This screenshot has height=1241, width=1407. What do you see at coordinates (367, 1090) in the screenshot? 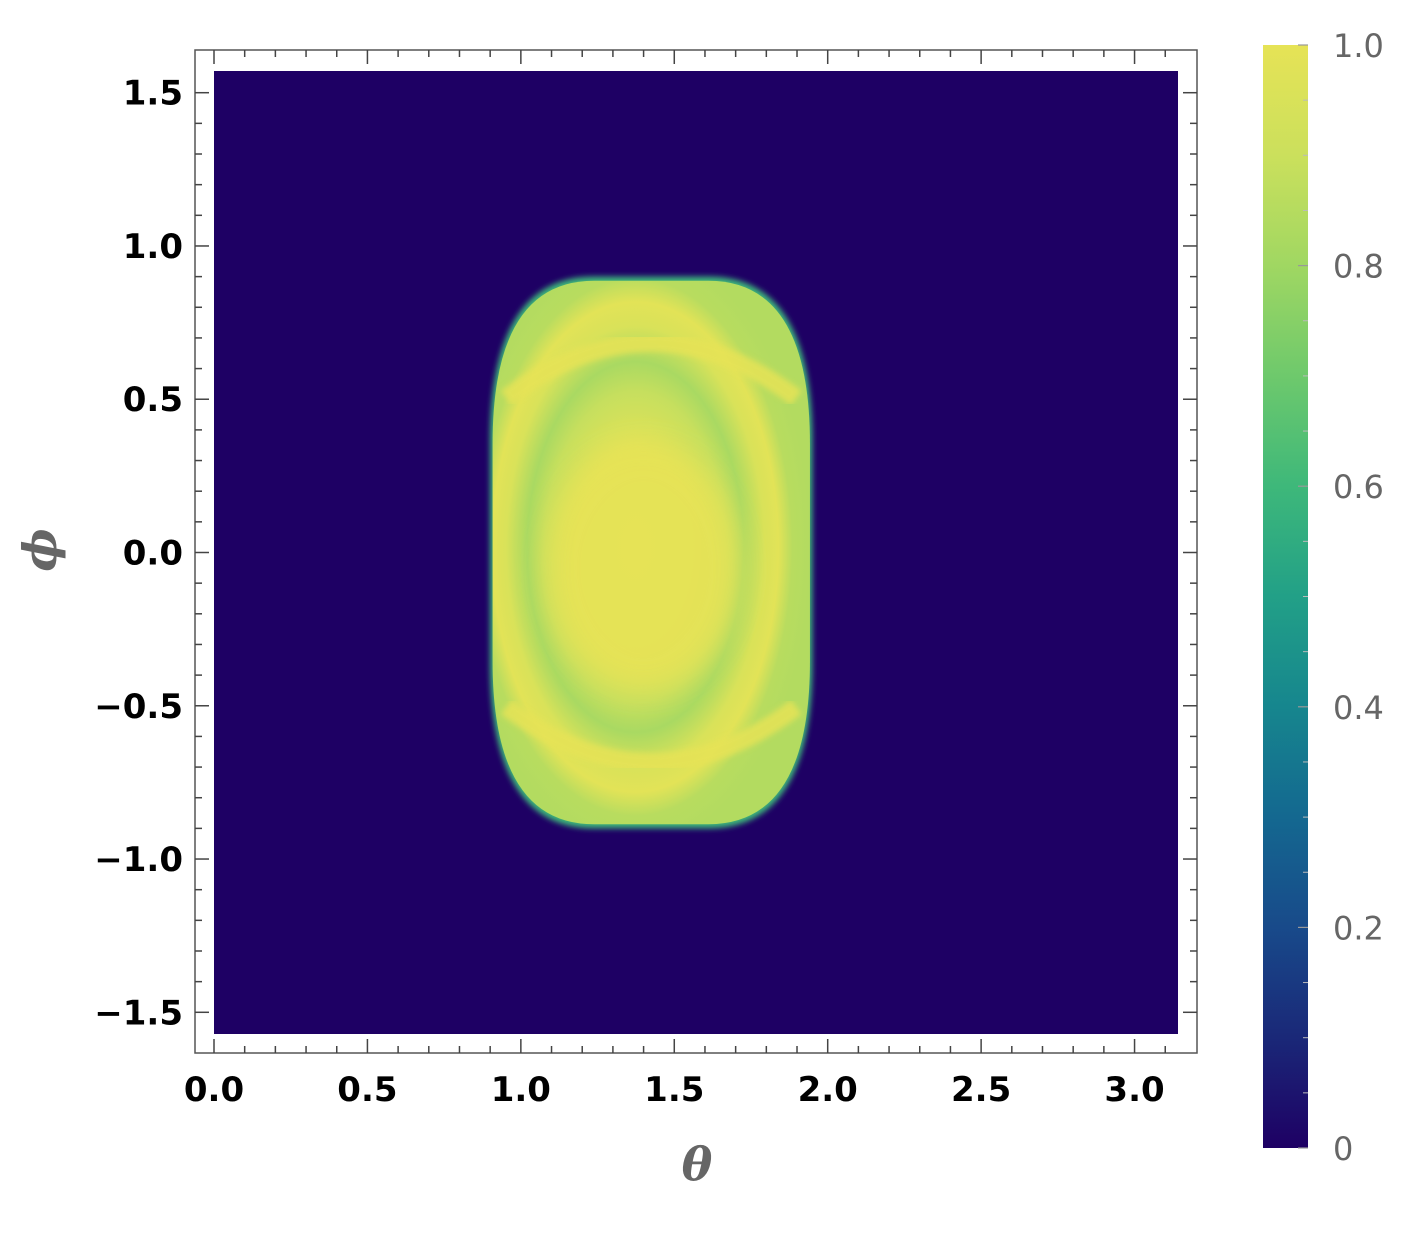
I see `x-tick-label: 0.5` at bounding box center [367, 1090].